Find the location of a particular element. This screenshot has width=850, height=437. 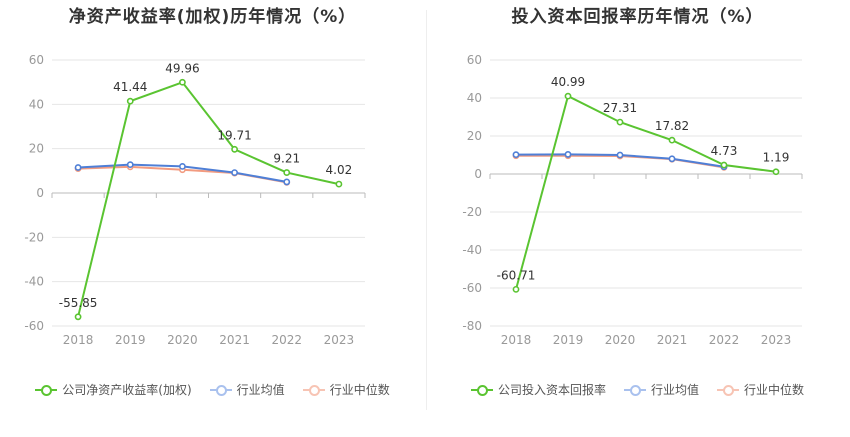

data-label: 4.02 is located at coordinates (339, 170).